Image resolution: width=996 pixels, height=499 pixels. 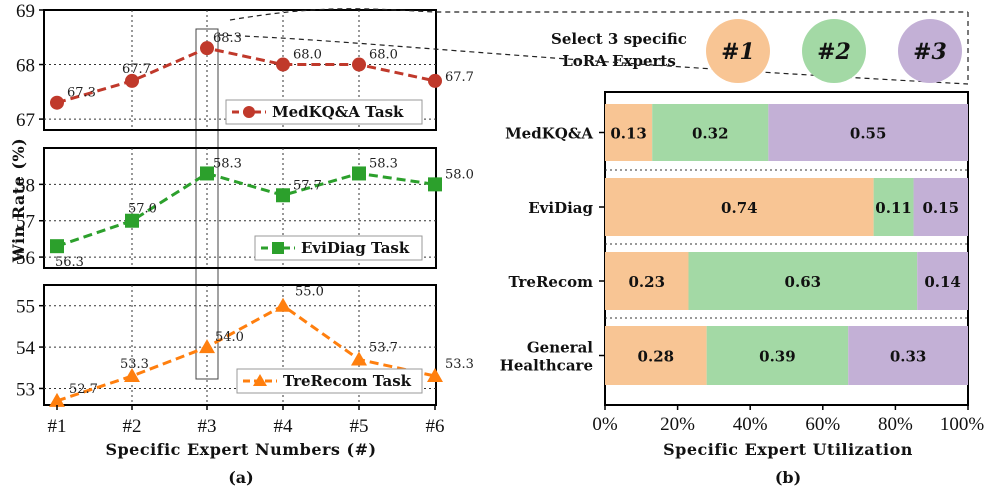 I want to click on category-label: General, so click(x=560, y=348).